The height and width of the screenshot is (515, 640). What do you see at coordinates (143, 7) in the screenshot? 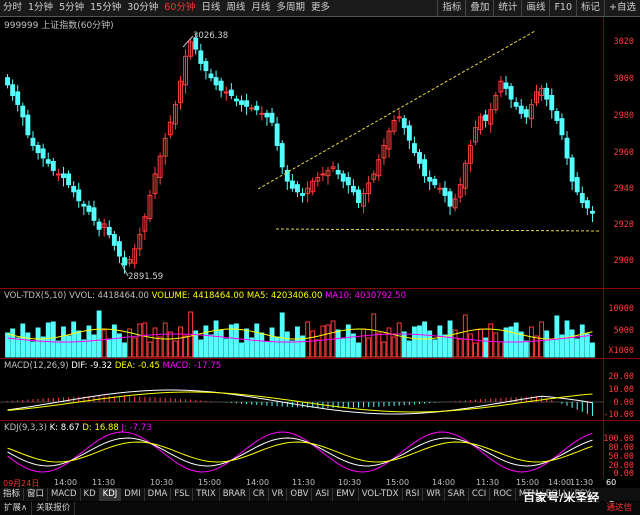
I see `tf-tab: 30分钟` at bounding box center [143, 7].